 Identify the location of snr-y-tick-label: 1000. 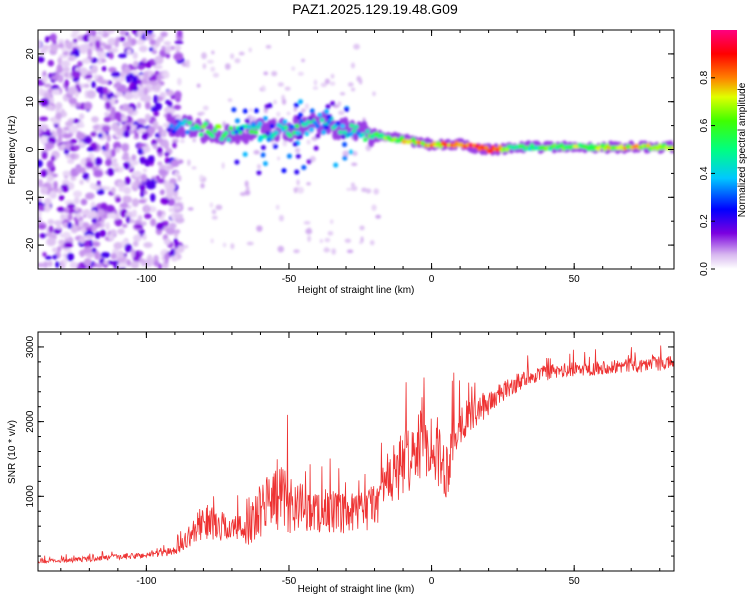
(30, 496).